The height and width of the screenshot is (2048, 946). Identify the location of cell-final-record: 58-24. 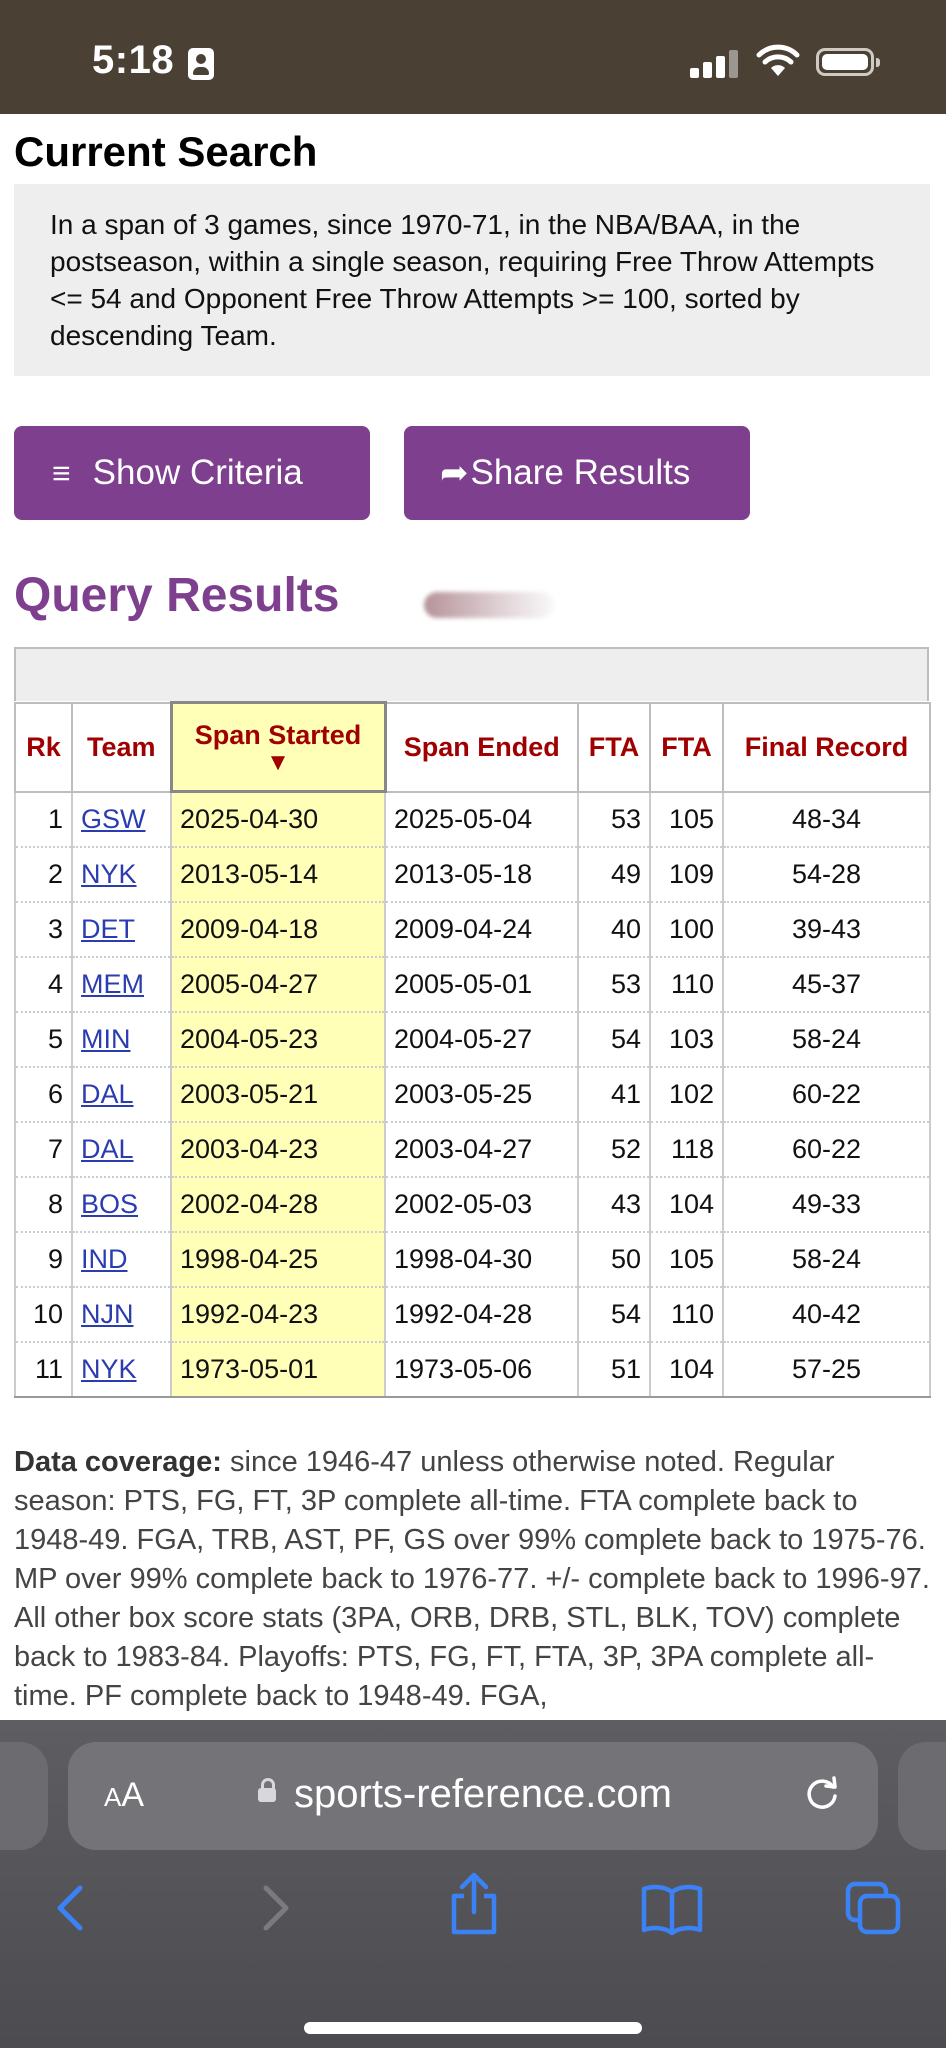
(826, 1040).